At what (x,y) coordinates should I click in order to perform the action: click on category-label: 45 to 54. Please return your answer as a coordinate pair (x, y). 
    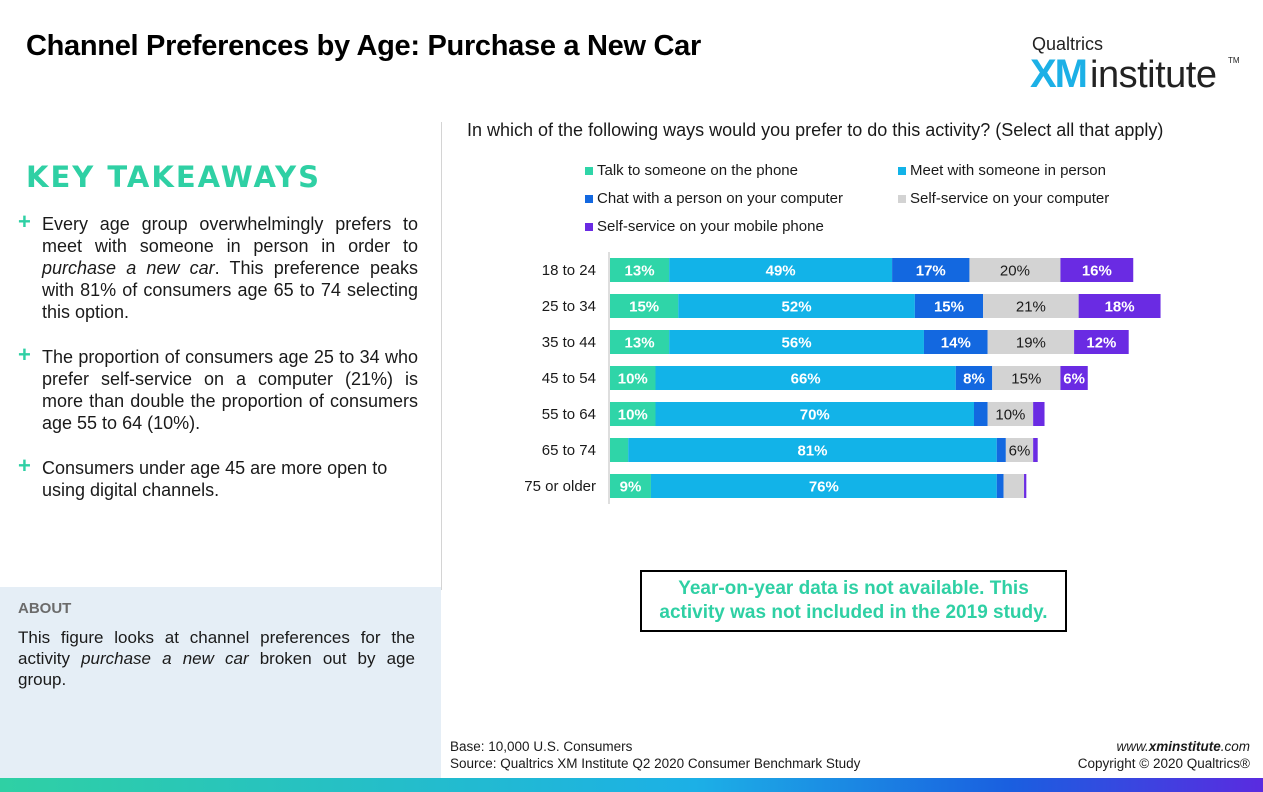
    Looking at the image, I should click on (569, 378).